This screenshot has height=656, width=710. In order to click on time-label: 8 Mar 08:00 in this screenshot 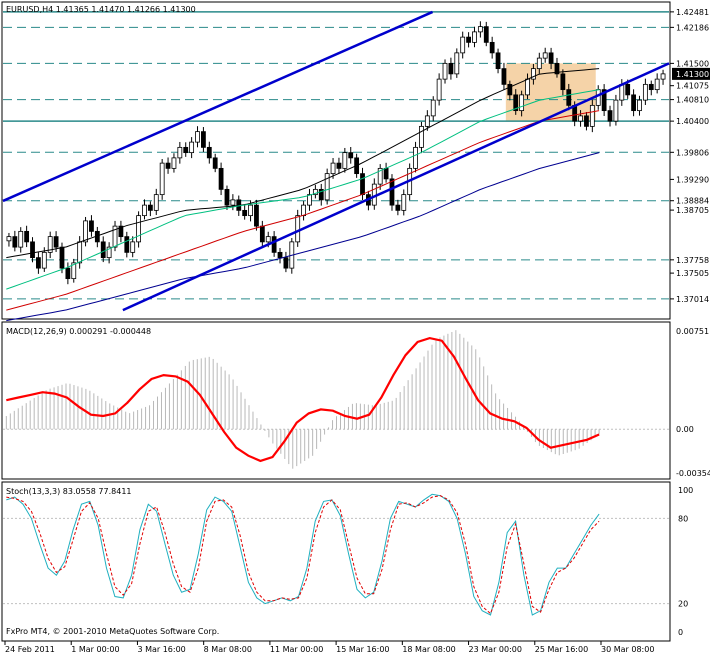, I will do `click(228, 649)`.